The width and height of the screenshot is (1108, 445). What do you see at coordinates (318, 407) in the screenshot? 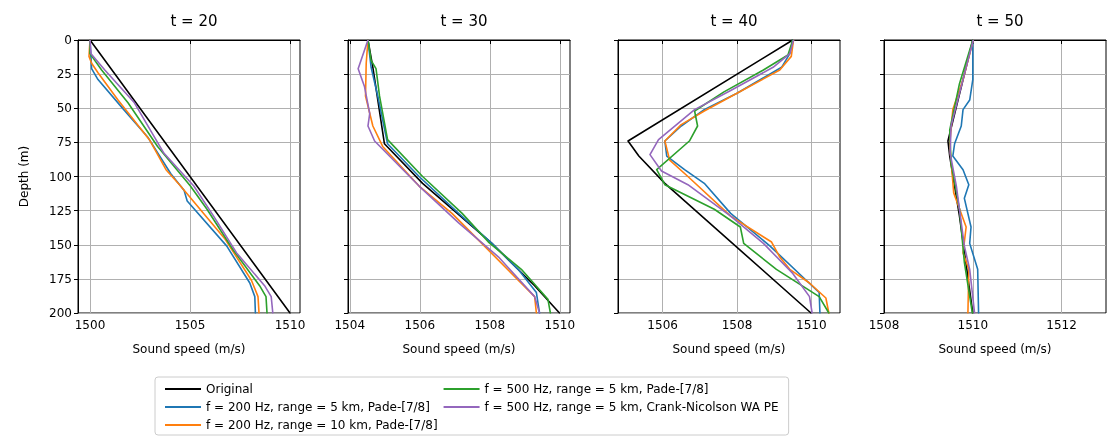
I see `legend-label: f = 200 Hz, range = 5 km, Pade-[7/8]` at bounding box center [318, 407].